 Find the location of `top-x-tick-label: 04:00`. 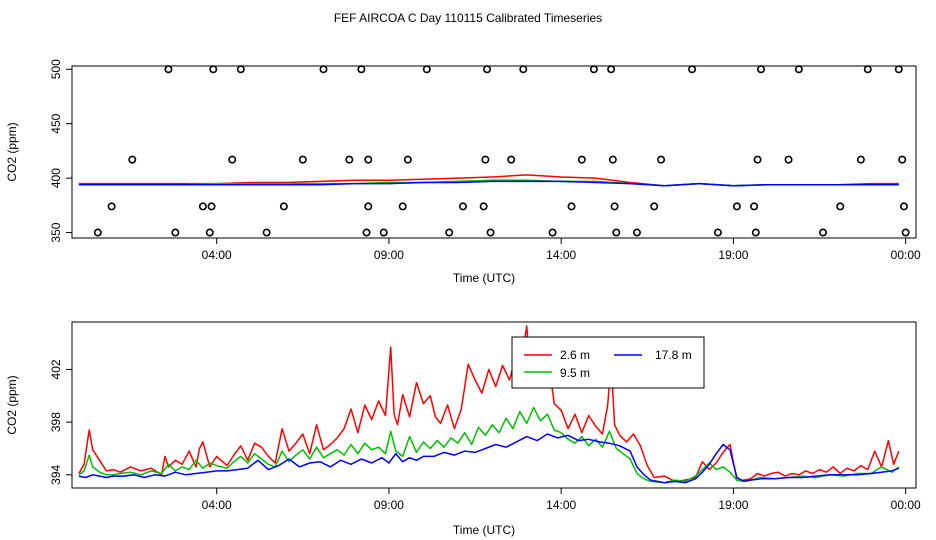

top-x-tick-label: 04:00 is located at coordinates (217, 255).